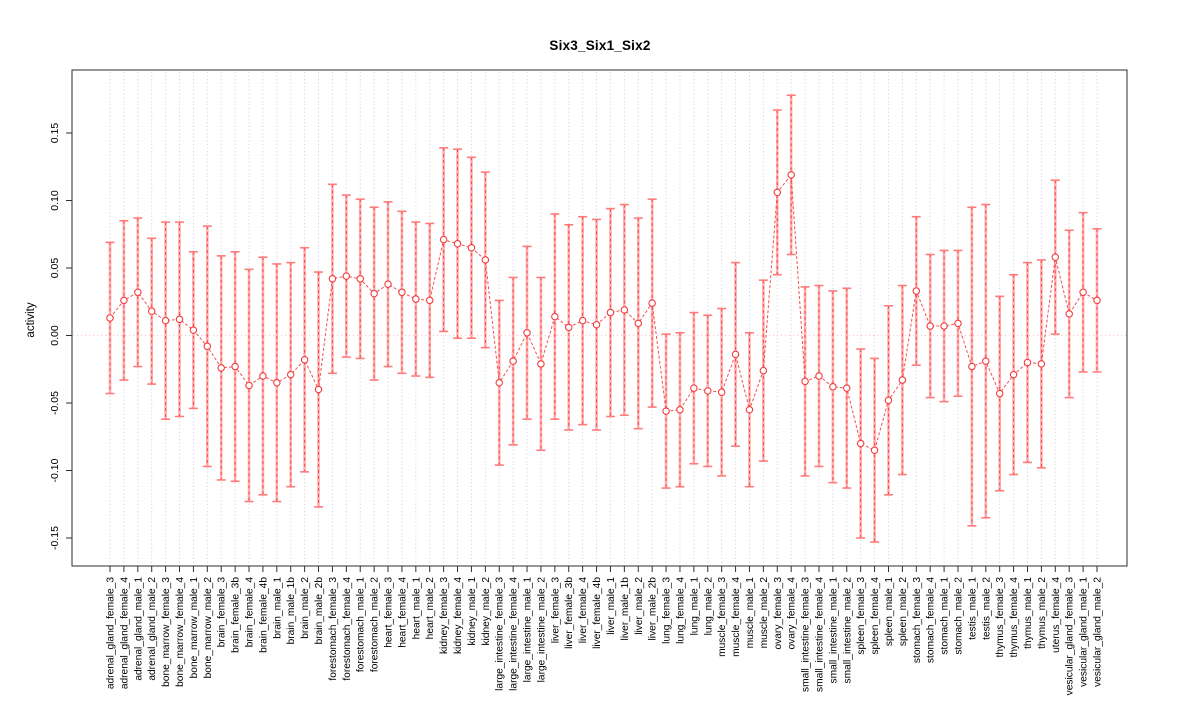 This screenshot has width=1200, height=720. What do you see at coordinates (1014, 617) in the screenshot?
I see `x-tick-label: thymus_female_4` at bounding box center [1014, 617].